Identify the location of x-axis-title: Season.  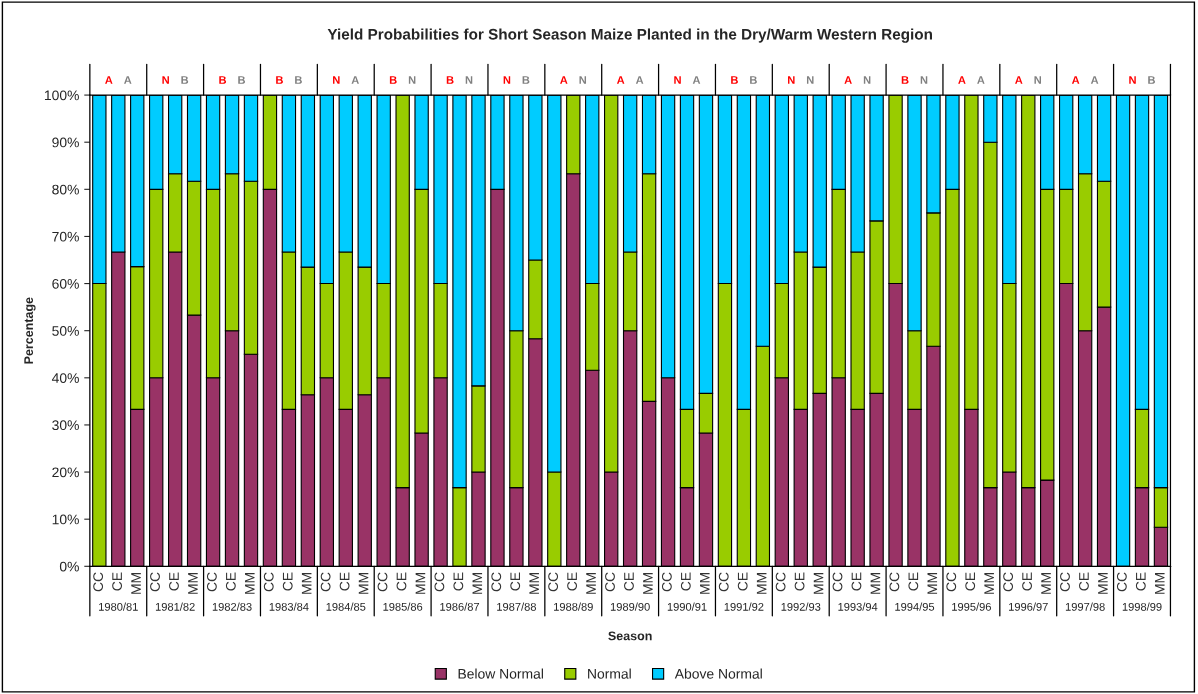
(630, 636).